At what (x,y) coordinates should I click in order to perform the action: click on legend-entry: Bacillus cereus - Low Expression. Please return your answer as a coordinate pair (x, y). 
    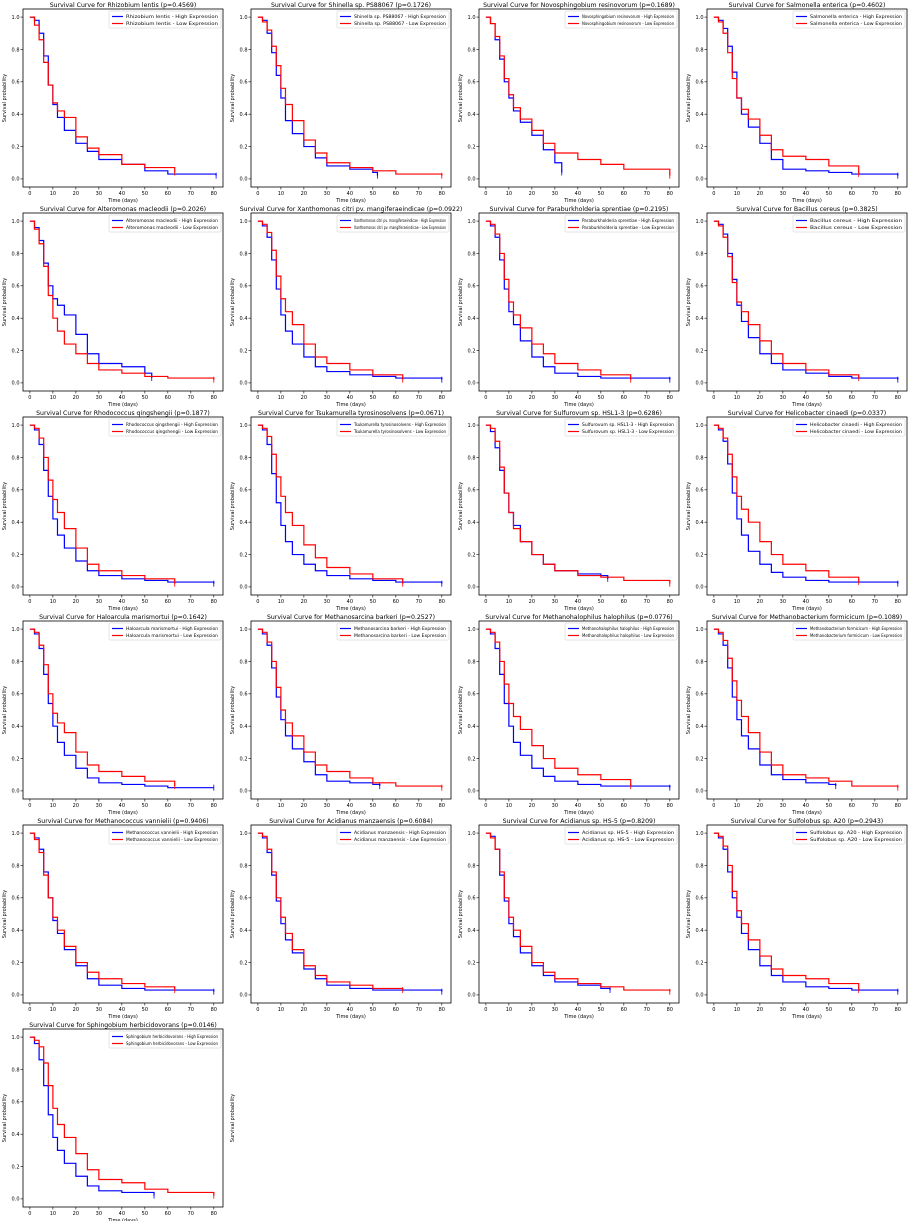
    Looking at the image, I should click on (856, 227).